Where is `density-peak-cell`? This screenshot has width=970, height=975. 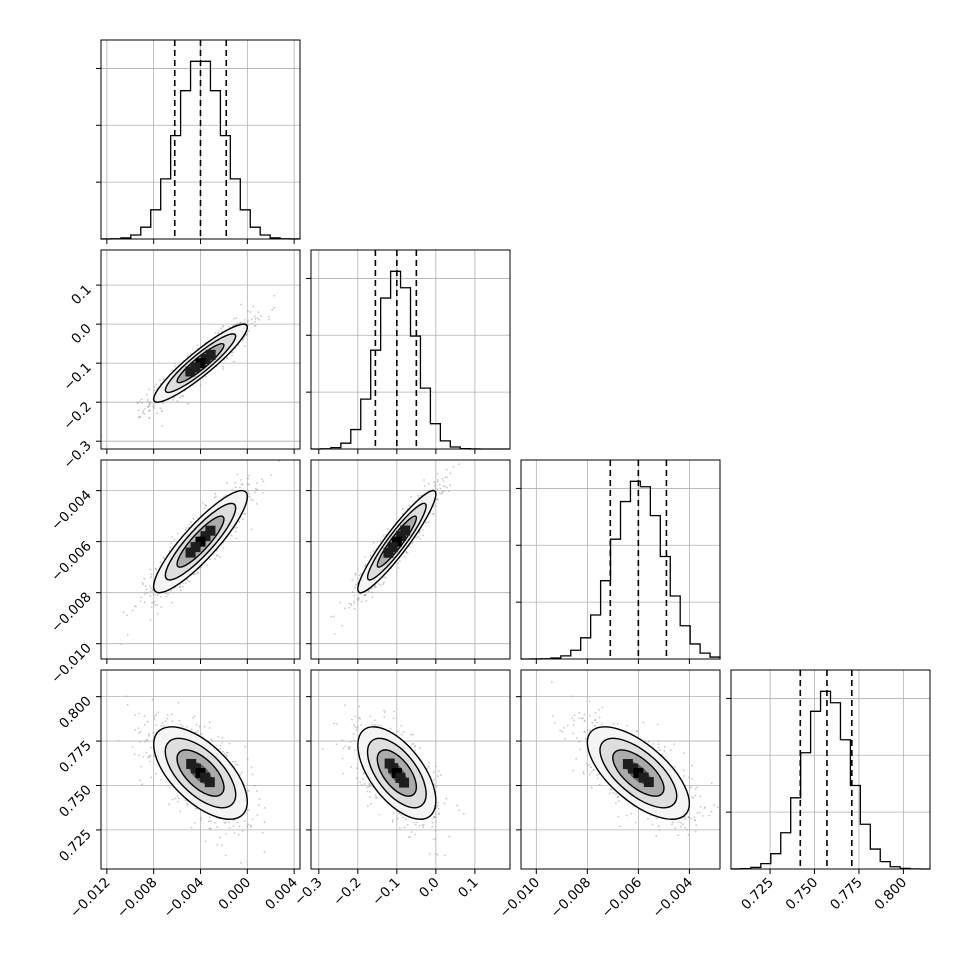 density-peak-cell is located at coordinates (389, 553).